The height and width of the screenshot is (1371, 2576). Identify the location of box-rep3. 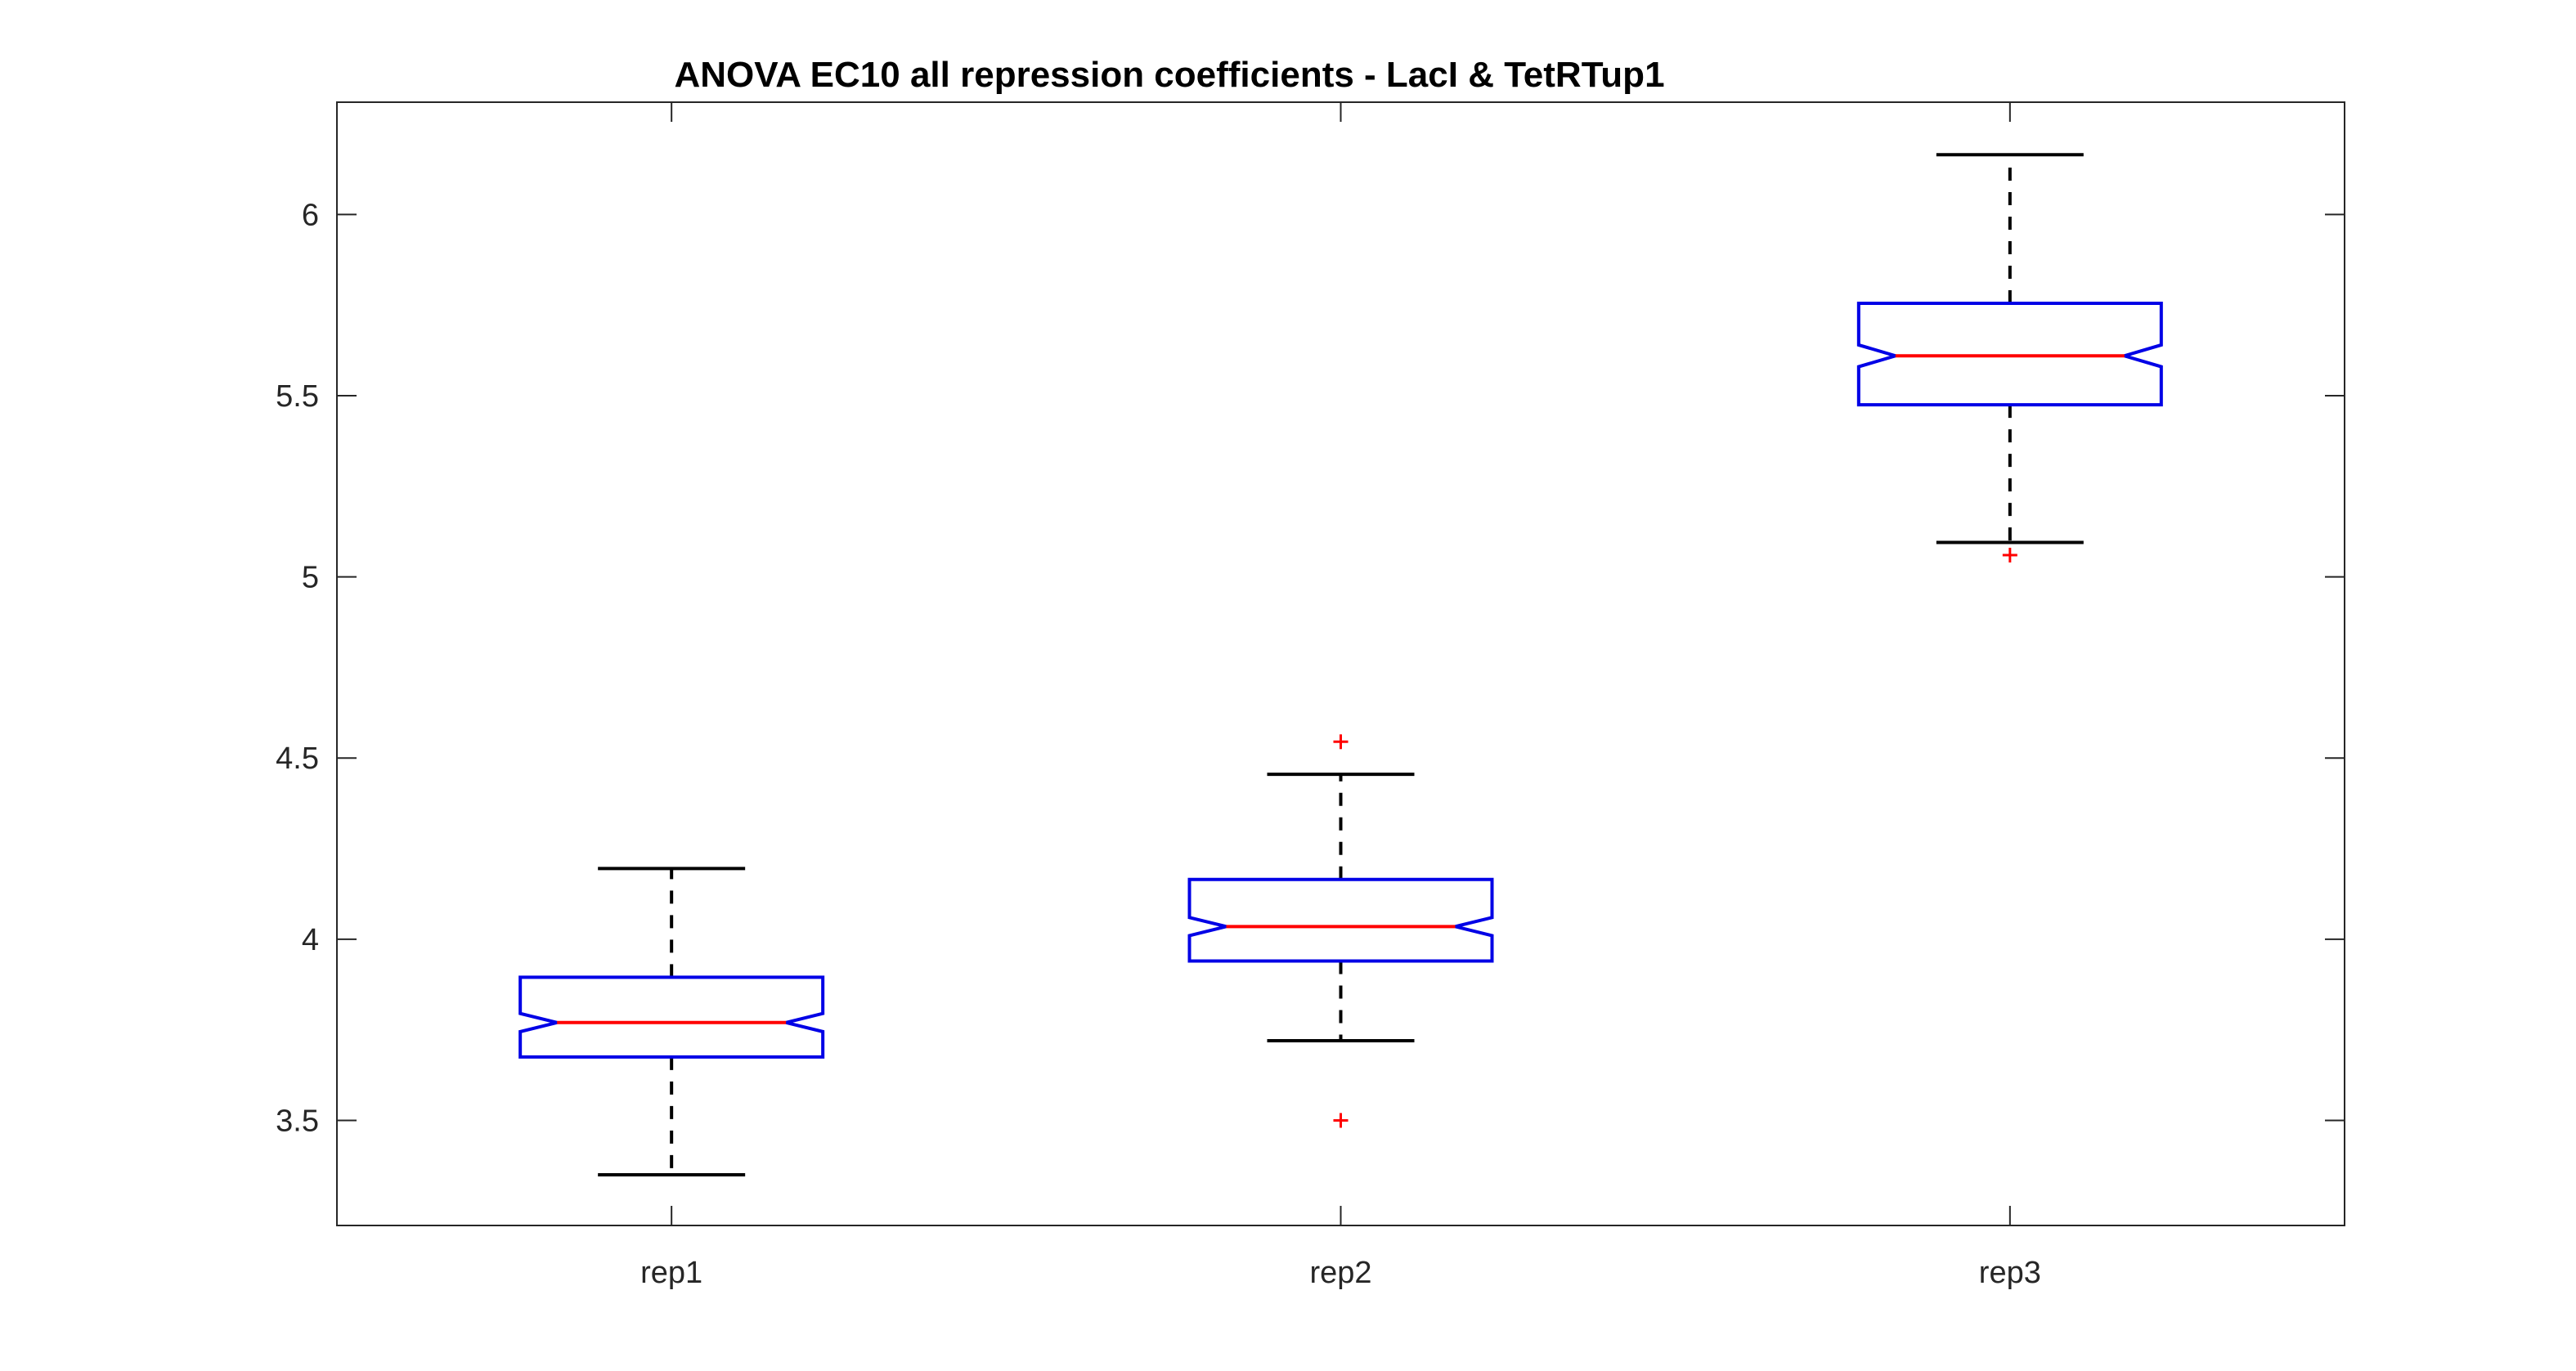
(2010, 358).